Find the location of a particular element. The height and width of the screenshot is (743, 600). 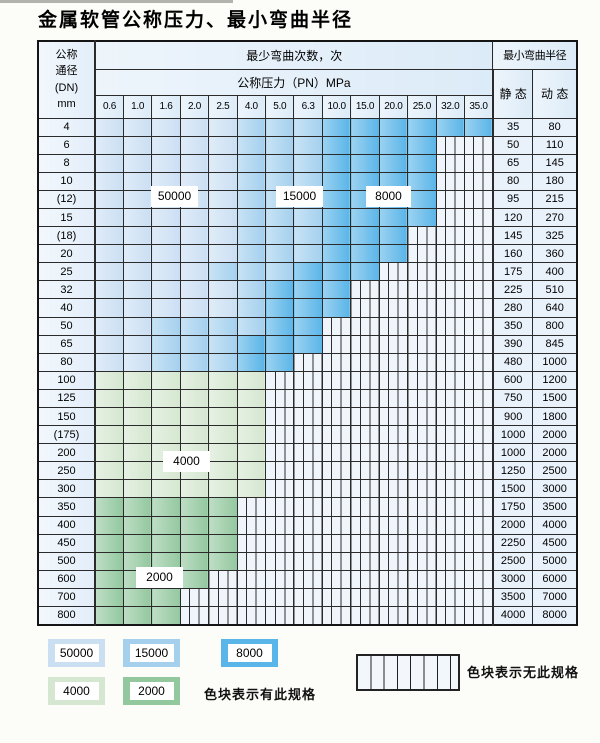

dn-cell: 10 is located at coordinates (66, 181).